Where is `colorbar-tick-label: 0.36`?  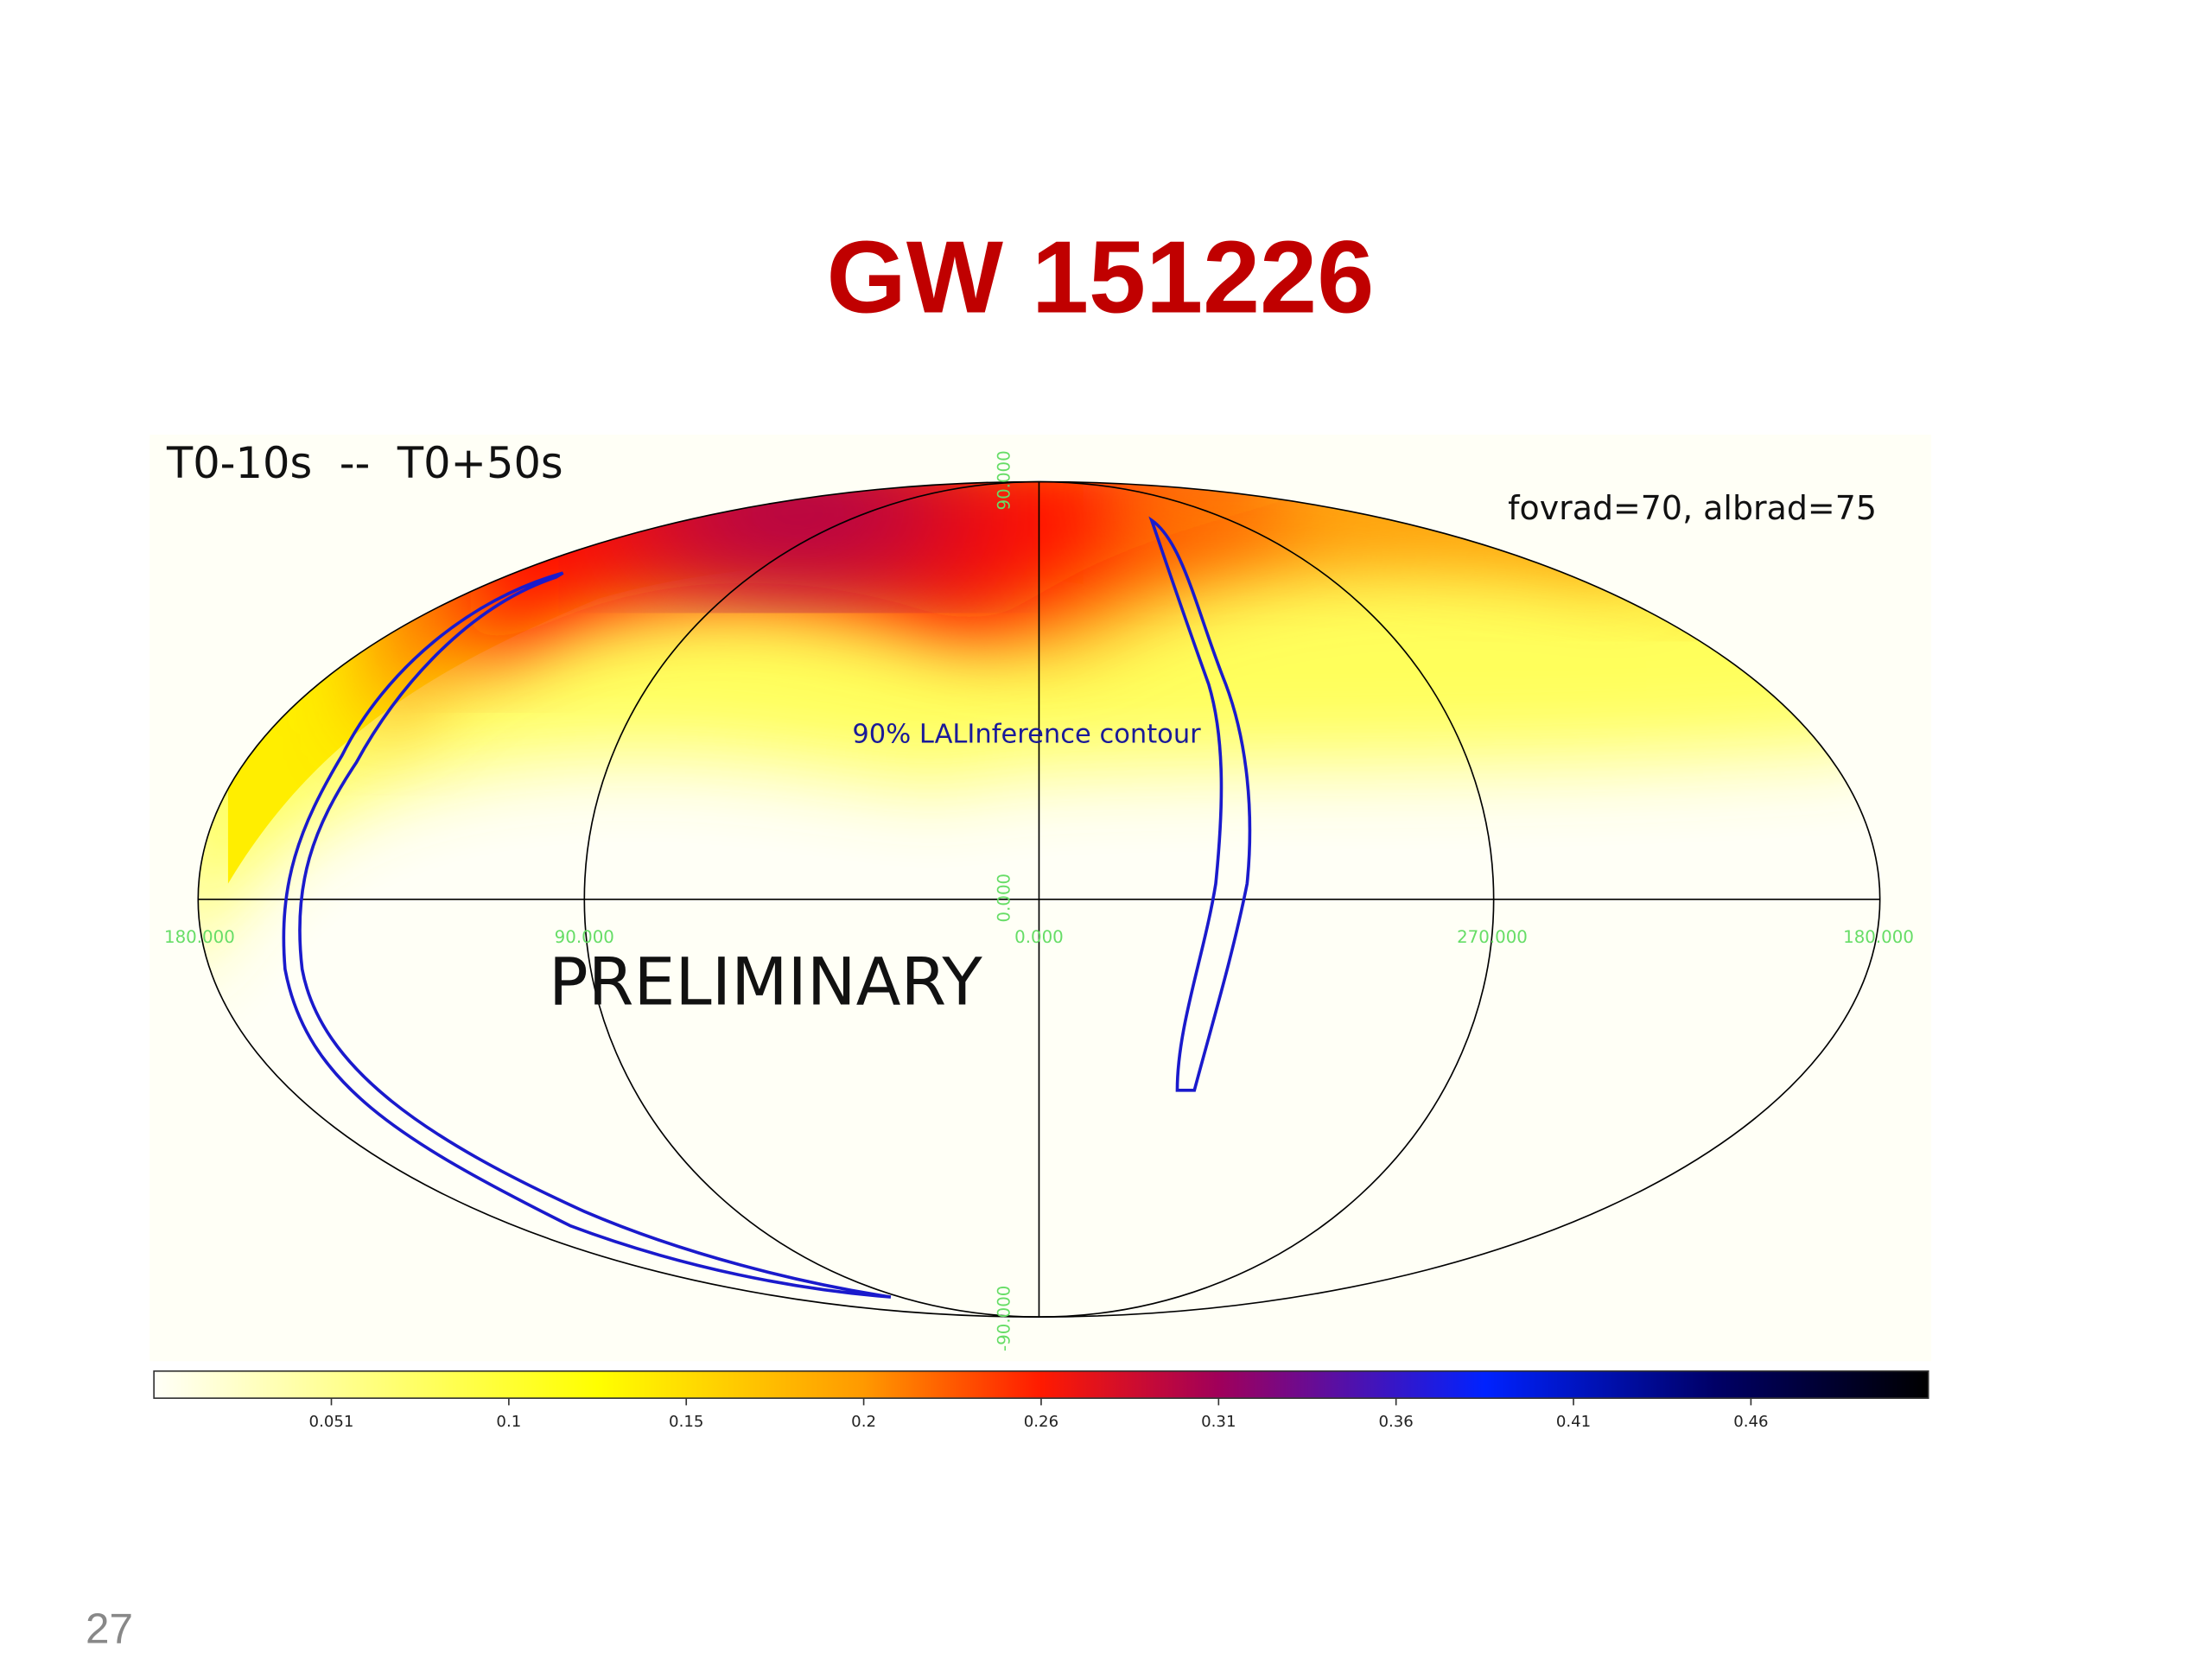 colorbar-tick-label: 0.36 is located at coordinates (1395, 1422).